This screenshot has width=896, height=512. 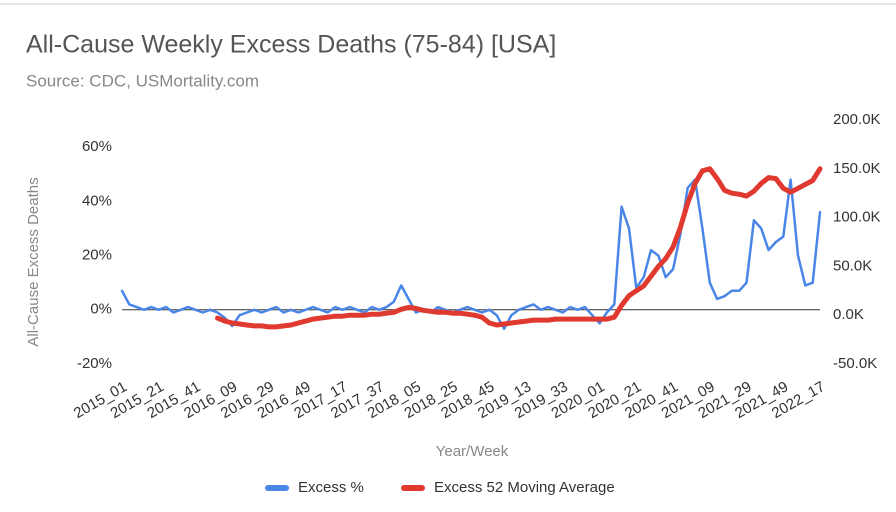 I want to click on y-axis-title: All-Cause Excess Deaths, so click(x=33, y=261).